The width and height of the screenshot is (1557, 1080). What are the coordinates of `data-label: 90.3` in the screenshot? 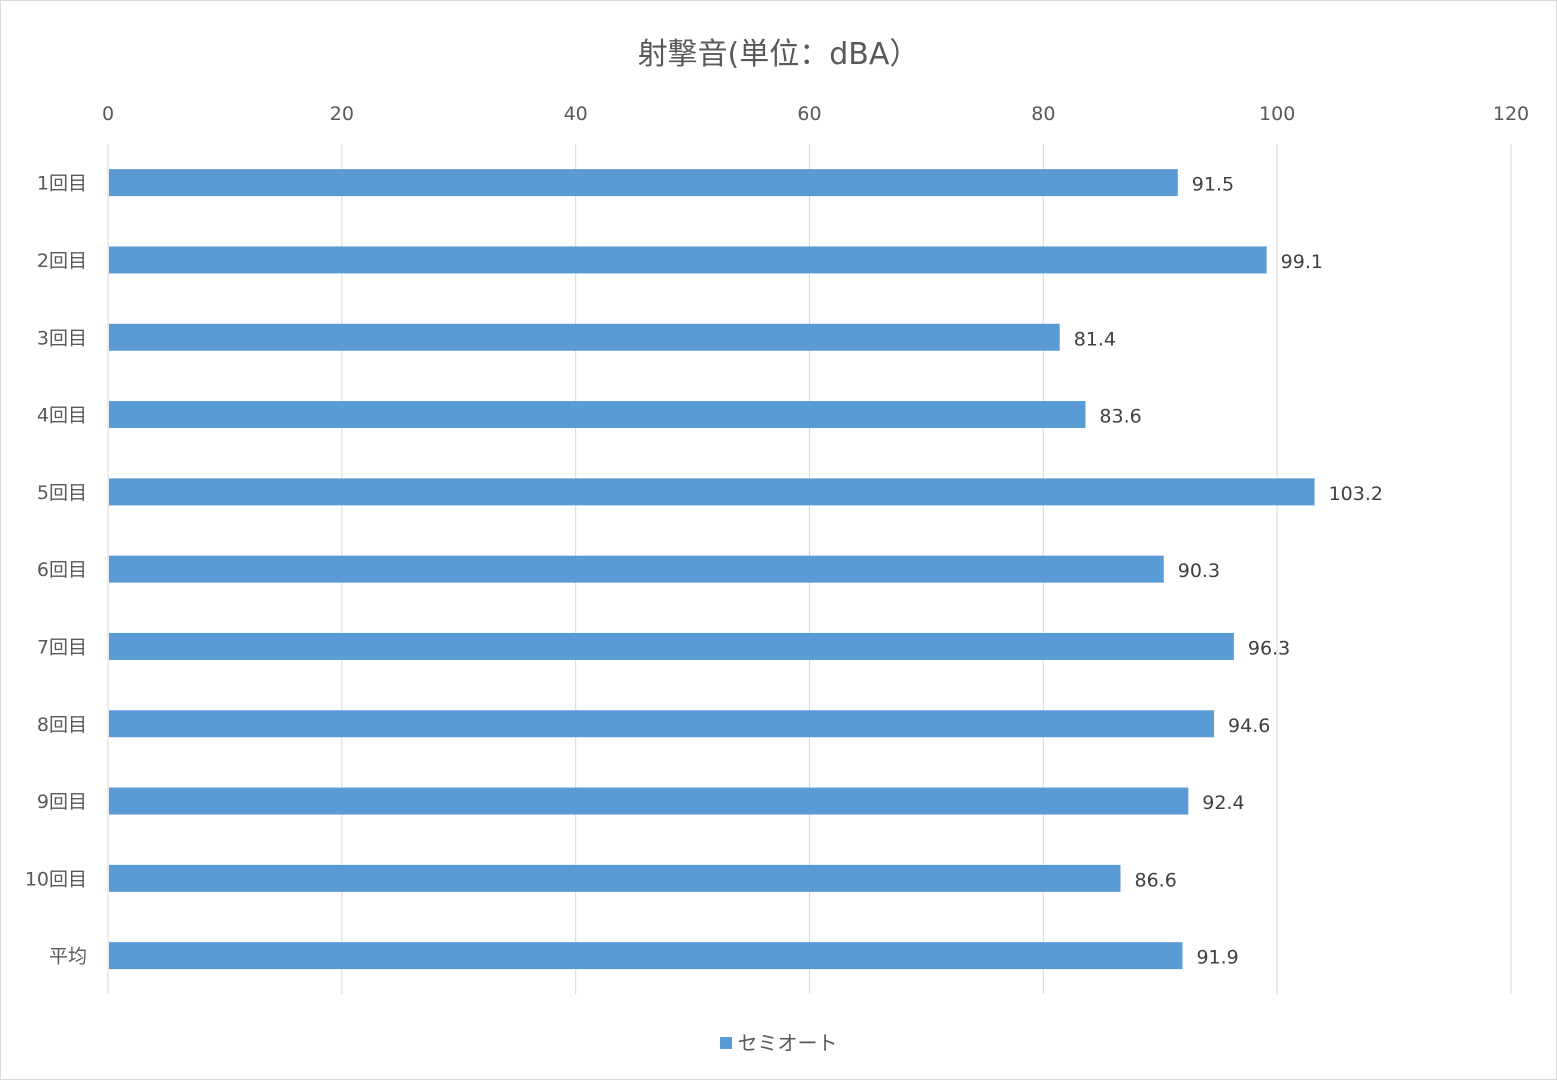 It's located at (1199, 571).